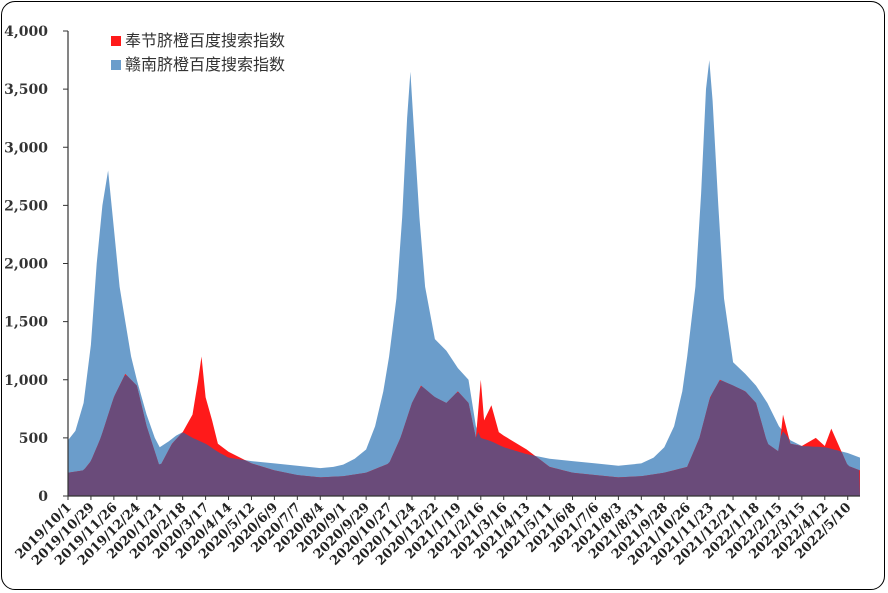 The height and width of the screenshot is (593, 888). What do you see at coordinates (33, 439) in the screenshot?
I see `y-tick-label: 500` at bounding box center [33, 439].